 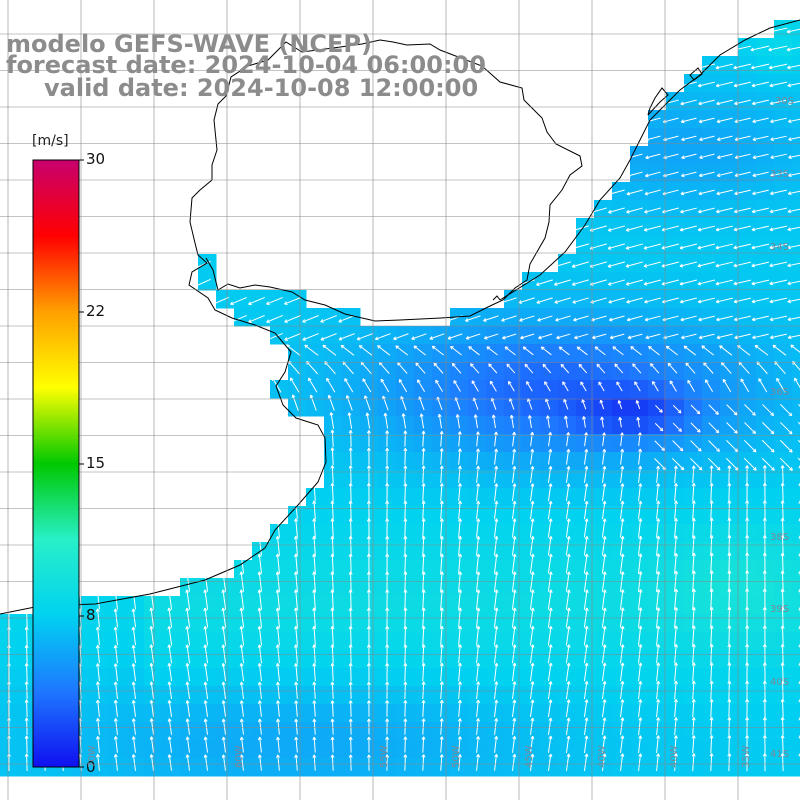 I want to click on colorbar-label-15: 15, so click(x=96, y=463).